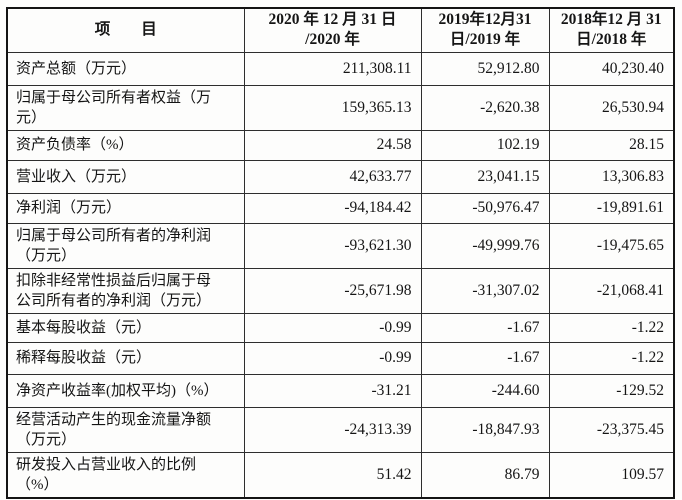  I want to click on value-2020: 159,365.13, so click(332, 107).